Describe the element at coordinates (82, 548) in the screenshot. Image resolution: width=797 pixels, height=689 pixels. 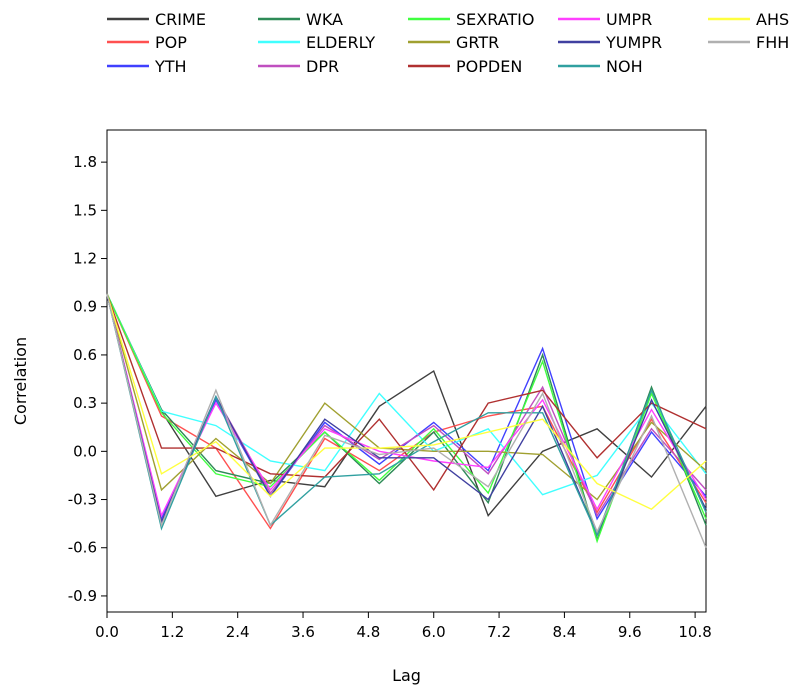
I see `y-tick-label: -0.6` at that location.